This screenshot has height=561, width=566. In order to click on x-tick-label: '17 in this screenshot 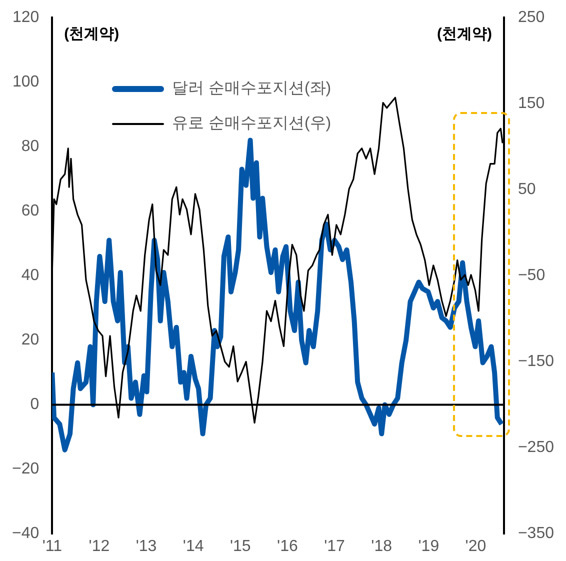, I will do `click(335, 546)`.